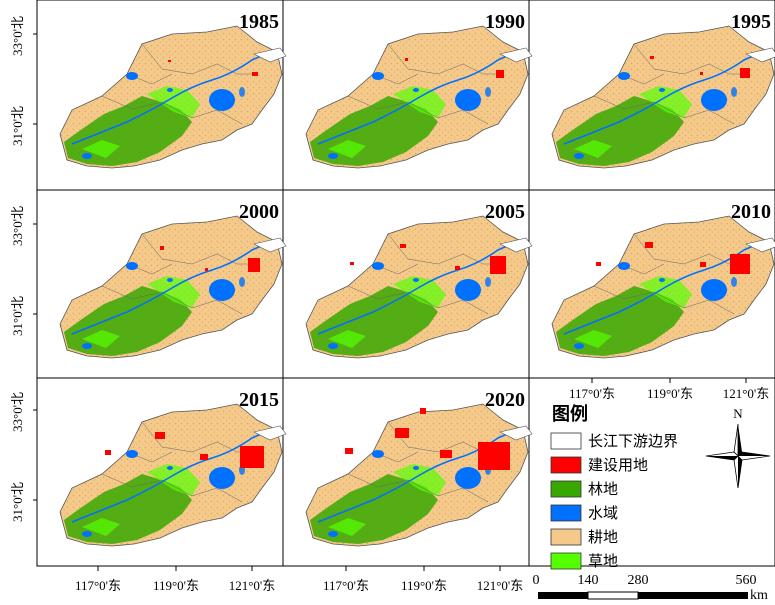  I want to click on legend-title: 图例, so click(570, 413).